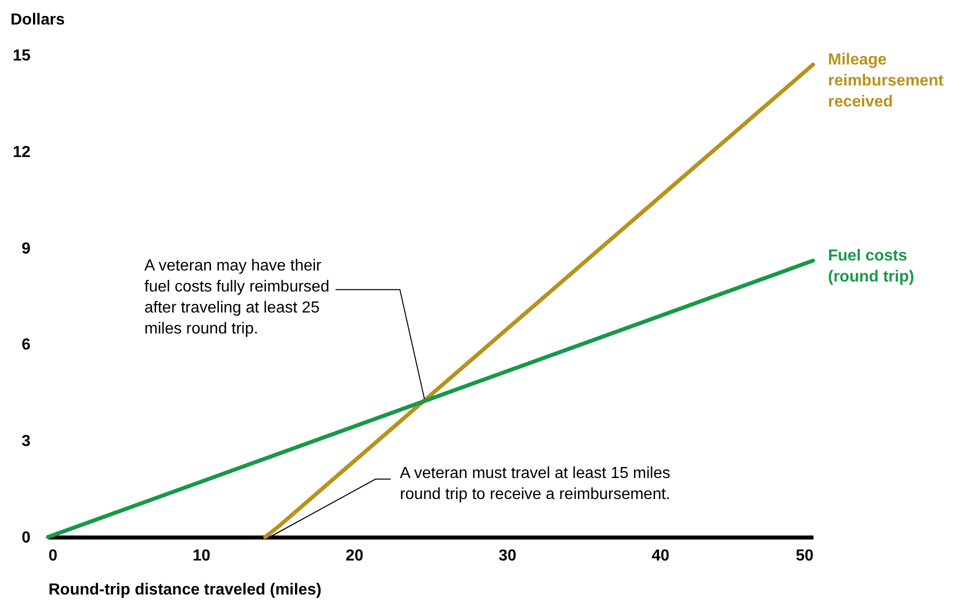 The width and height of the screenshot is (965, 601). Describe the element at coordinates (535, 484) in the screenshot. I see `annotation: A veteran must travel at least 15 miles round trip to receive a reimbursement.` at that location.